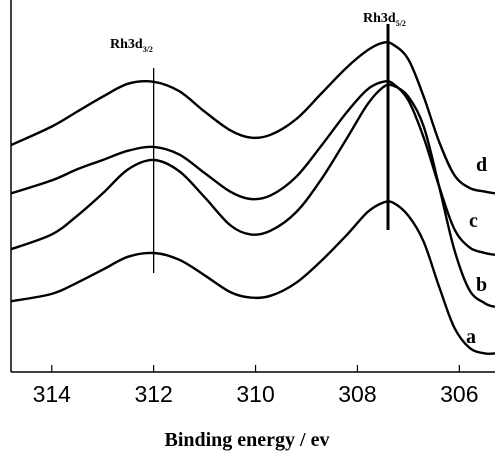 This screenshot has width=495, height=457. Describe the element at coordinates (357, 394) in the screenshot. I see `x-tick-label-308: 308` at that location.